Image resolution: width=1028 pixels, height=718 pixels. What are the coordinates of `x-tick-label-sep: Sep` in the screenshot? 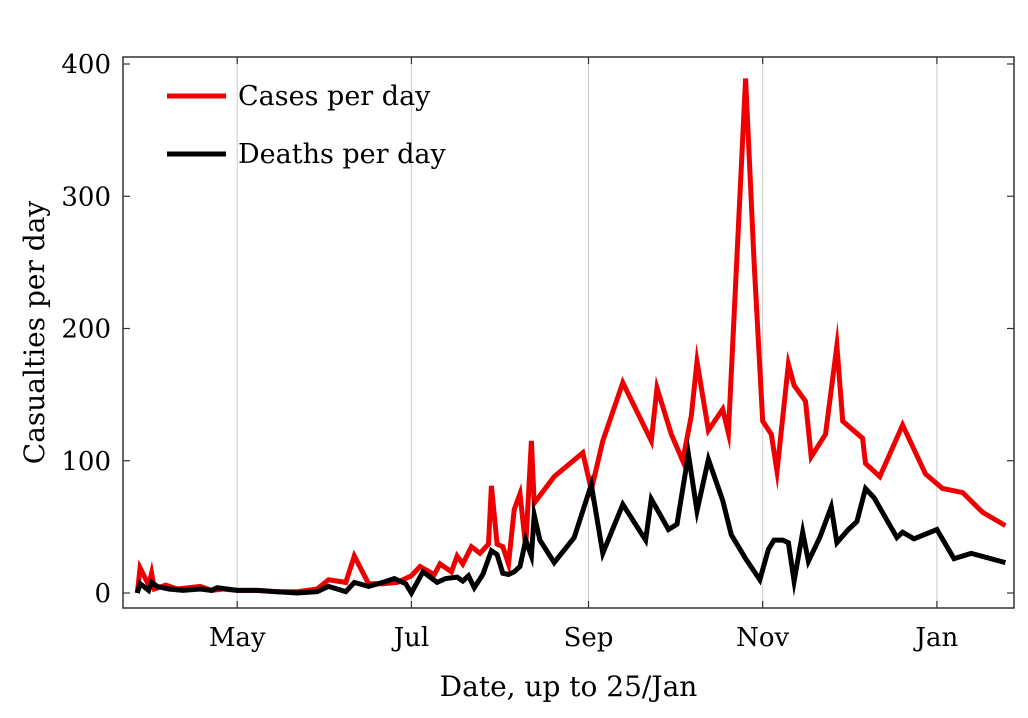 It's located at (589, 638).